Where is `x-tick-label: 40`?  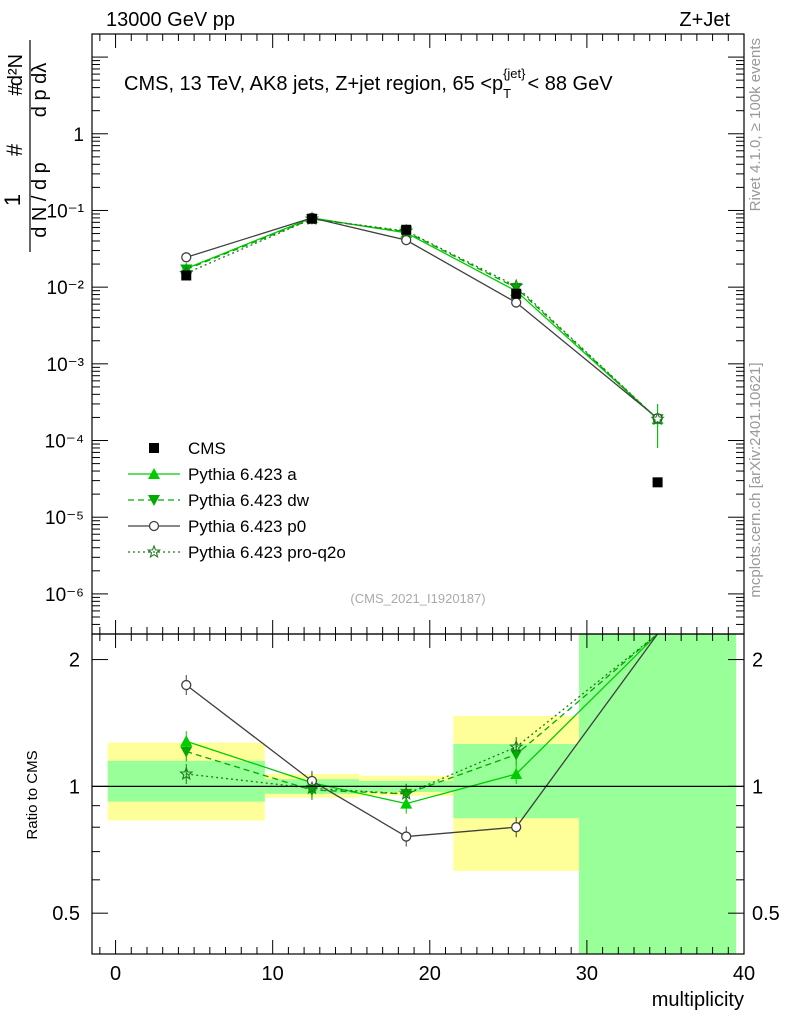
x-tick-label: 40 is located at coordinates (744, 974).